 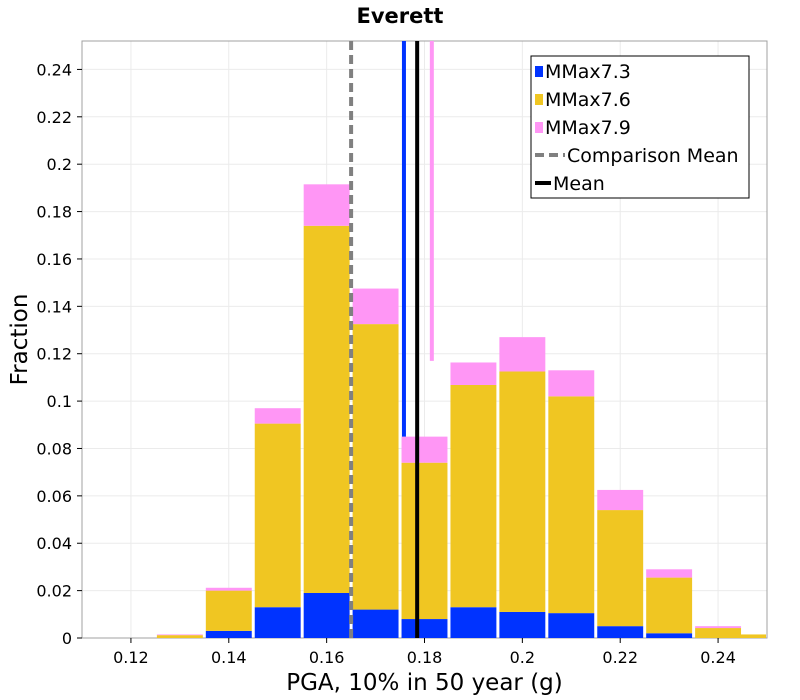 I want to click on legend-mean-label: Mean, so click(x=579, y=184).